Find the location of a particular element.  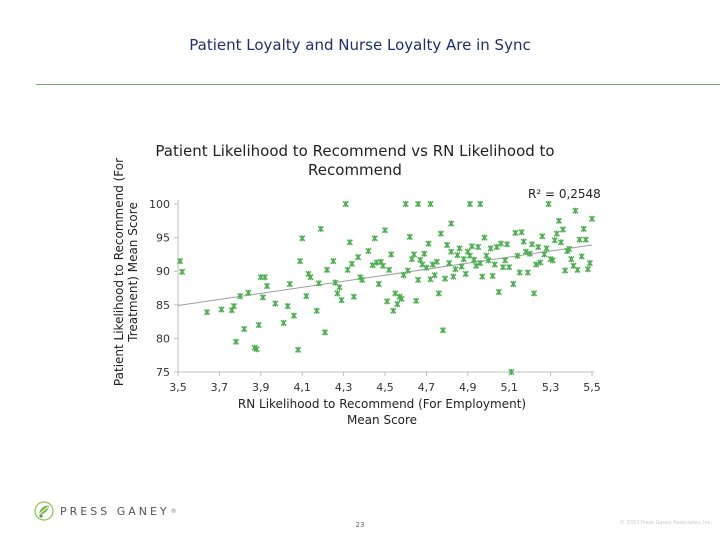

x-tick-label: 4,1 is located at coordinates (302, 387).